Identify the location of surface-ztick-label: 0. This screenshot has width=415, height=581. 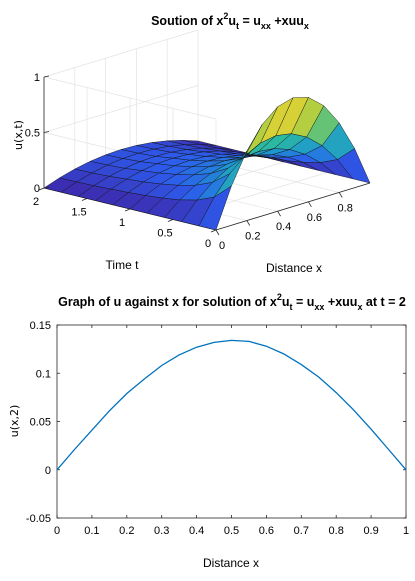
(37, 189).